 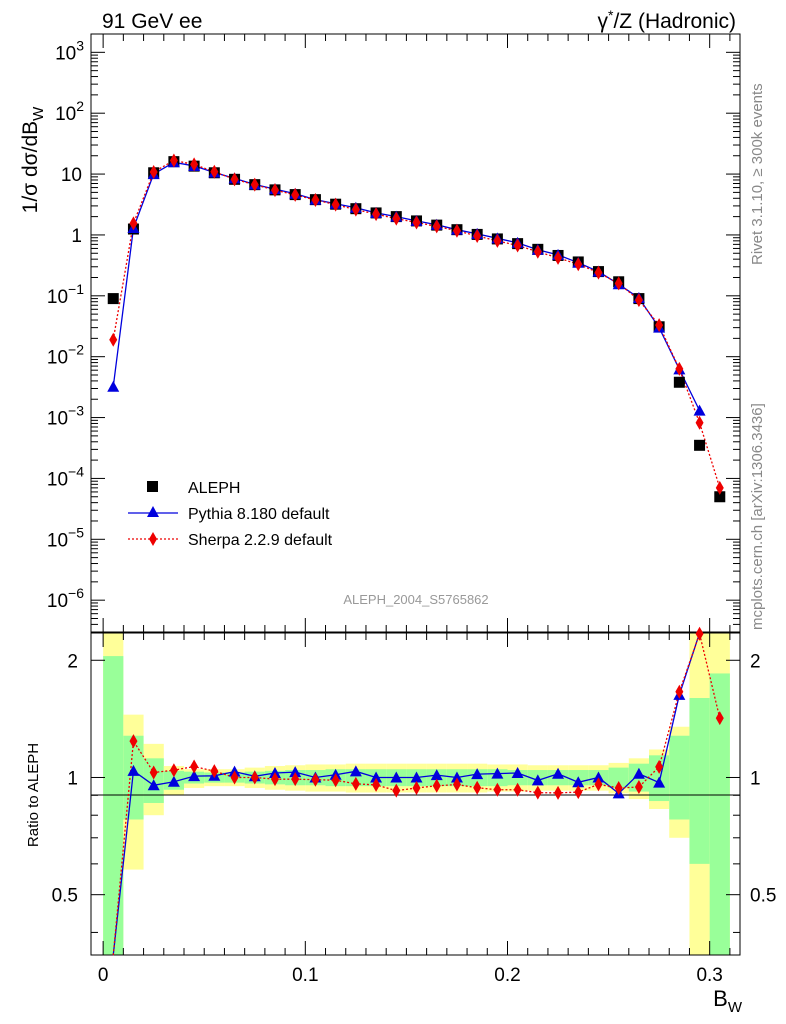 What do you see at coordinates (152, 486) in the screenshot?
I see `legend-data-marker` at bounding box center [152, 486].